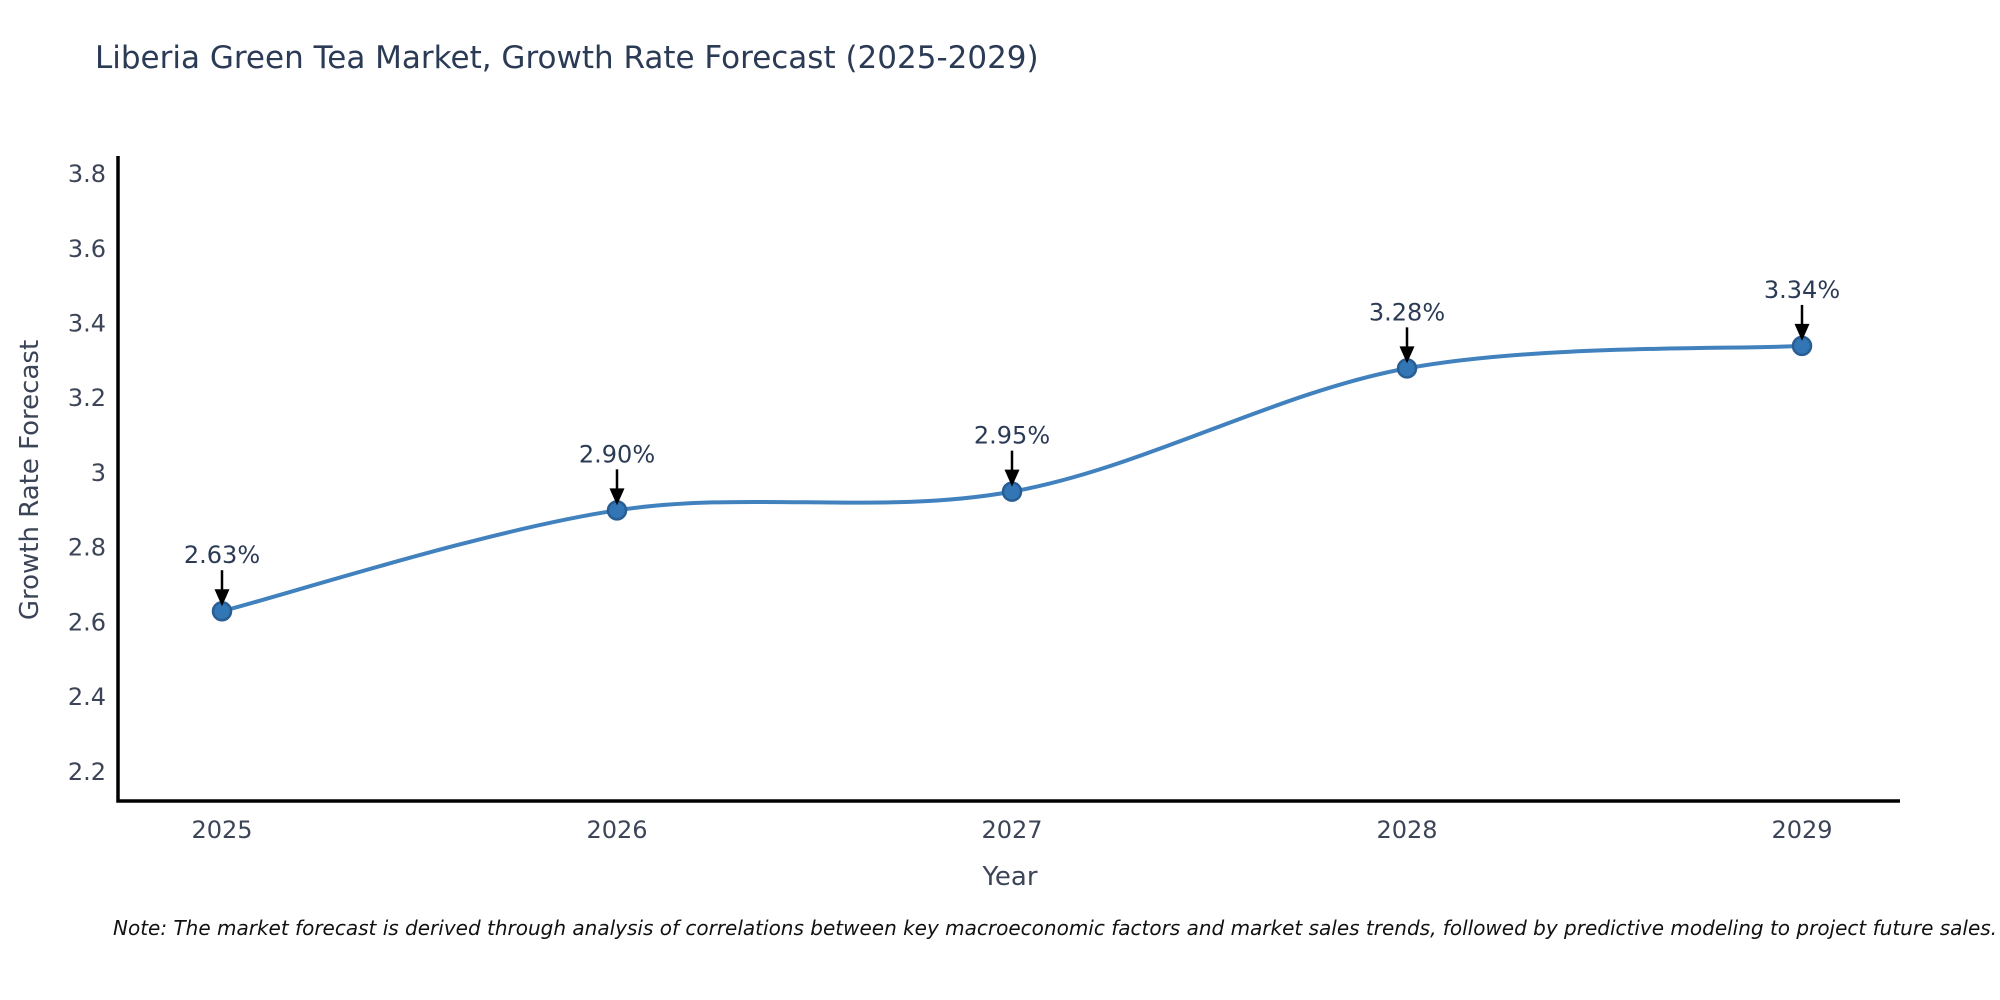  What do you see at coordinates (1802, 316) in the screenshot?
I see `data-point-group: 3.34%` at bounding box center [1802, 316].